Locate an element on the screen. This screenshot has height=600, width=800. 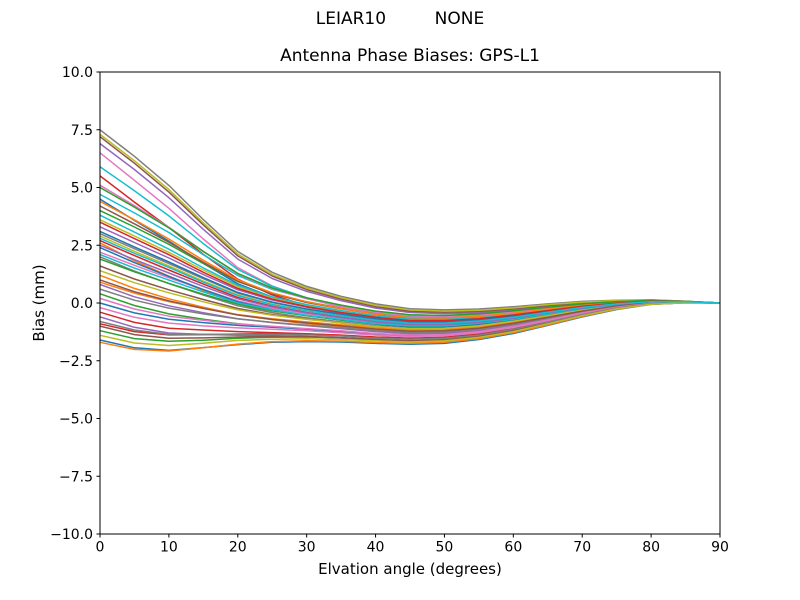
x-tick-label: 50 is located at coordinates (445, 548).